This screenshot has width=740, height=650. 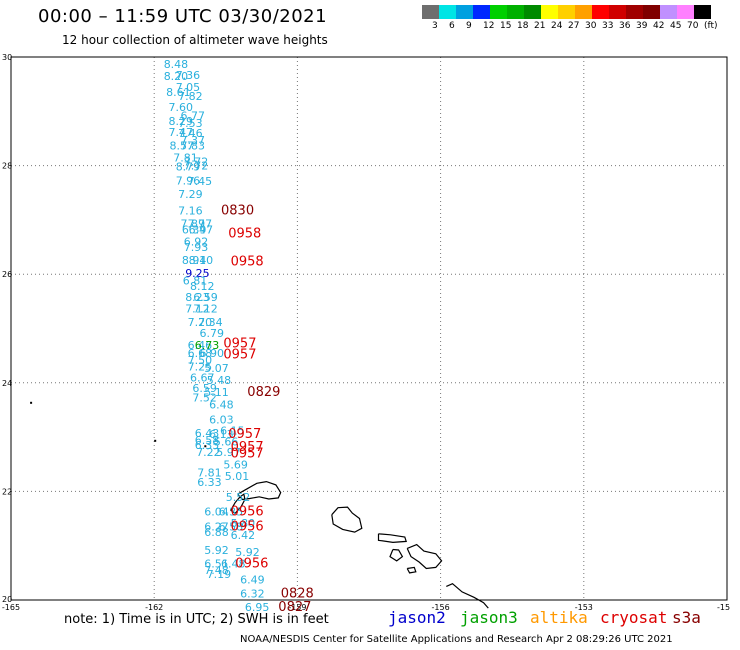 What do you see at coordinates (176, 76) in the screenshot?
I see `wave-height-label: 8.20` at bounding box center [176, 76].